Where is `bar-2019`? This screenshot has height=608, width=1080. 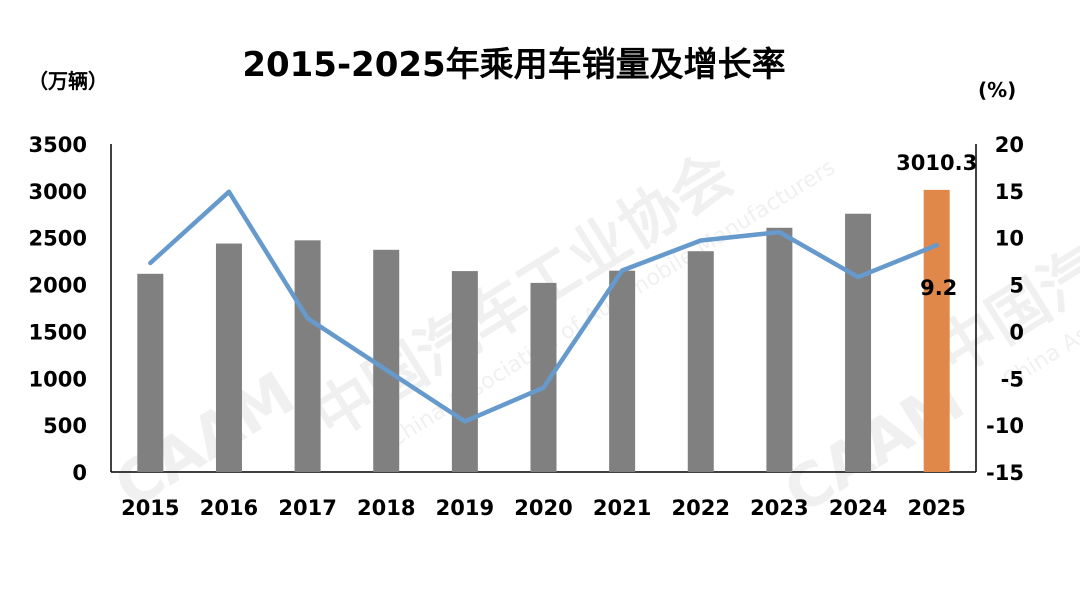 bar-2019 is located at coordinates (465, 371).